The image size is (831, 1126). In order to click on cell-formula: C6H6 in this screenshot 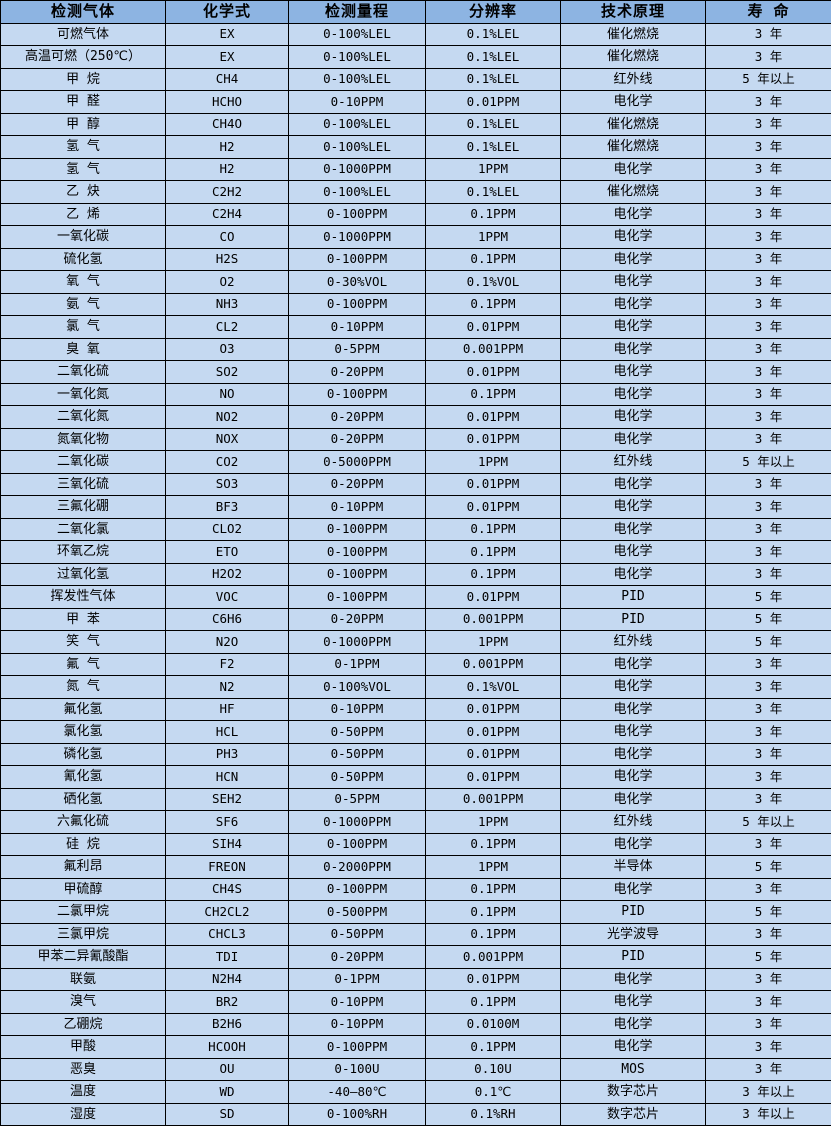, I will do `click(227, 619)`.